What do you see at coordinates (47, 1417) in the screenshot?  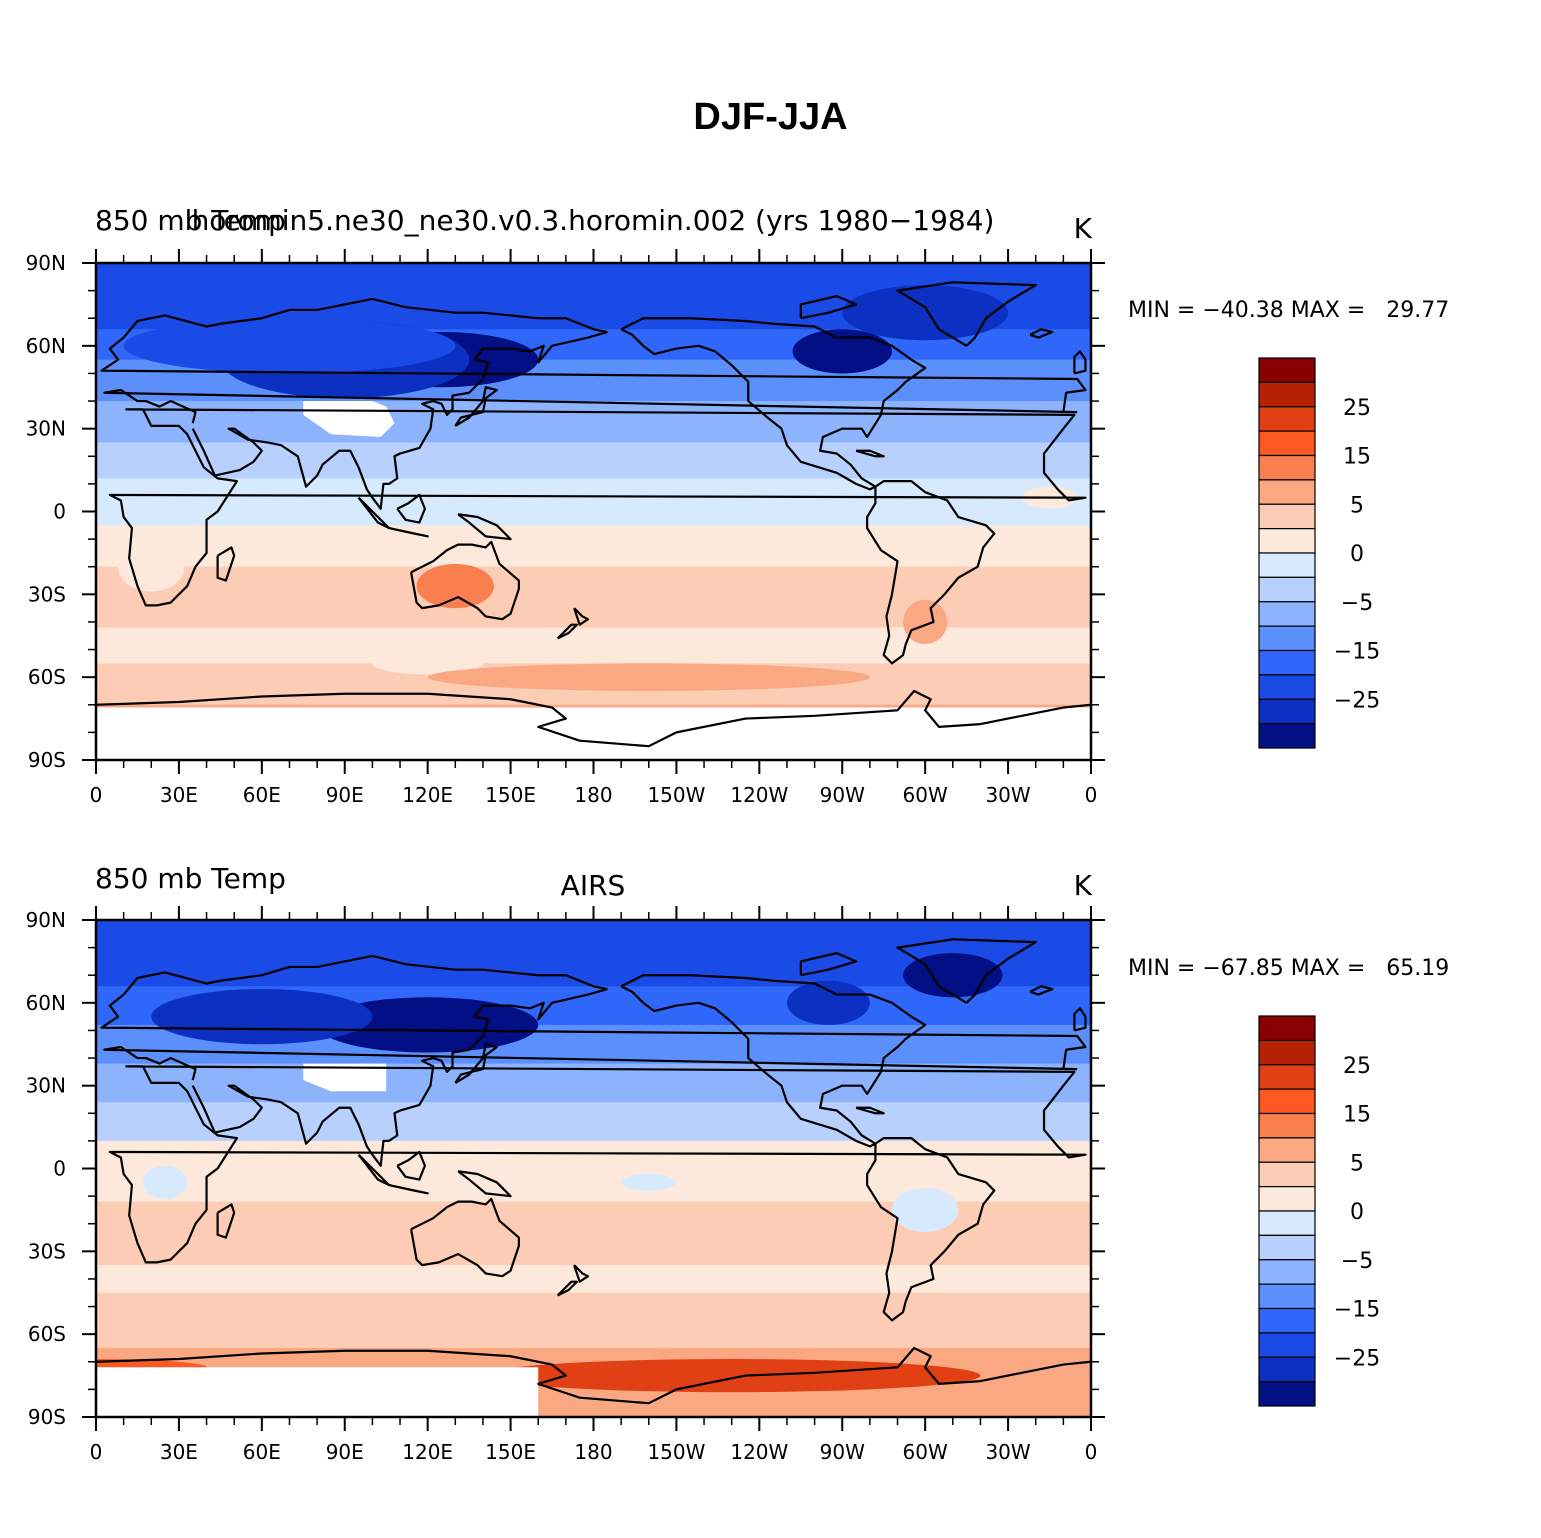 I see `y-tick-label: 90S` at bounding box center [47, 1417].